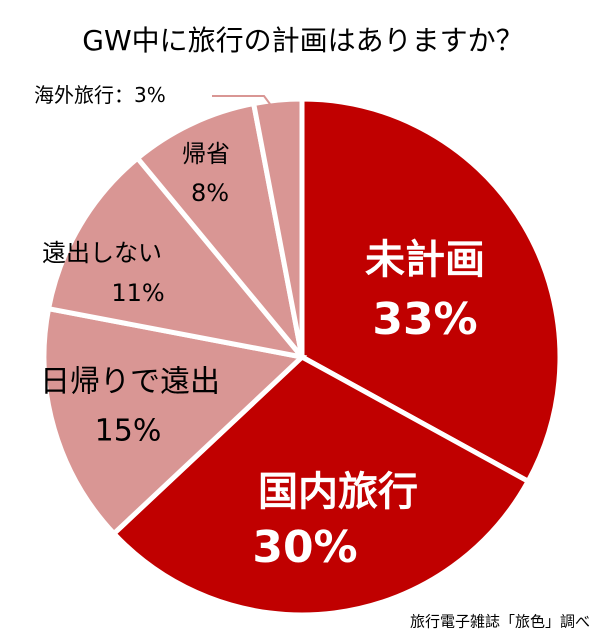 This screenshot has width=606, height=641. What do you see at coordinates (74, 95) in the screenshot?
I see `category-label: 海外旅行` at bounding box center [74, 95].